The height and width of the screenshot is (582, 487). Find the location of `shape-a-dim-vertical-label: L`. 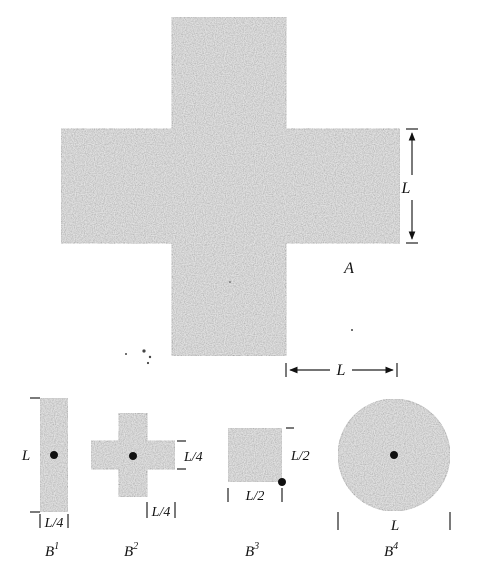

shape-a-dim-vertical-label: L is located at coordinates (406, 188).